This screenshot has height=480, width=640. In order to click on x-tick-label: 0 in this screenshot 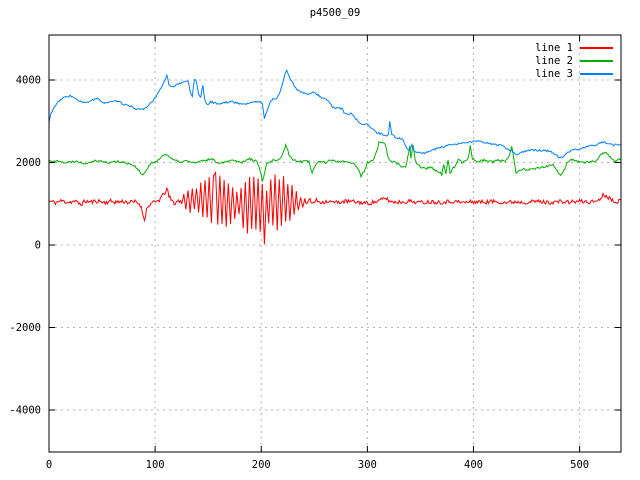, I will do `click(49, 465)`.